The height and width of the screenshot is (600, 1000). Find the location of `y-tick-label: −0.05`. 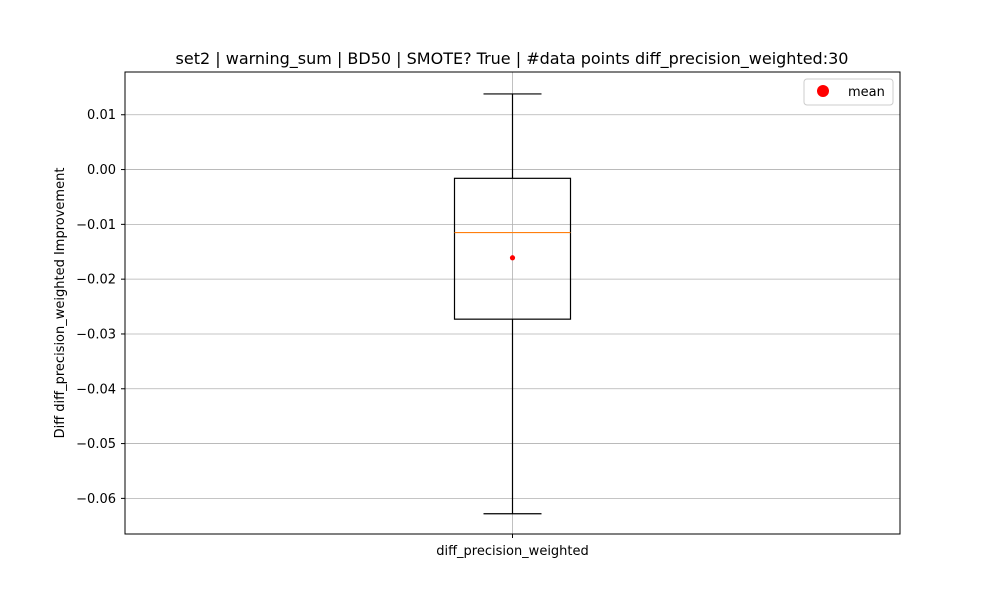

y-tick-label: −0.05 is located at coordinates (96, 444).